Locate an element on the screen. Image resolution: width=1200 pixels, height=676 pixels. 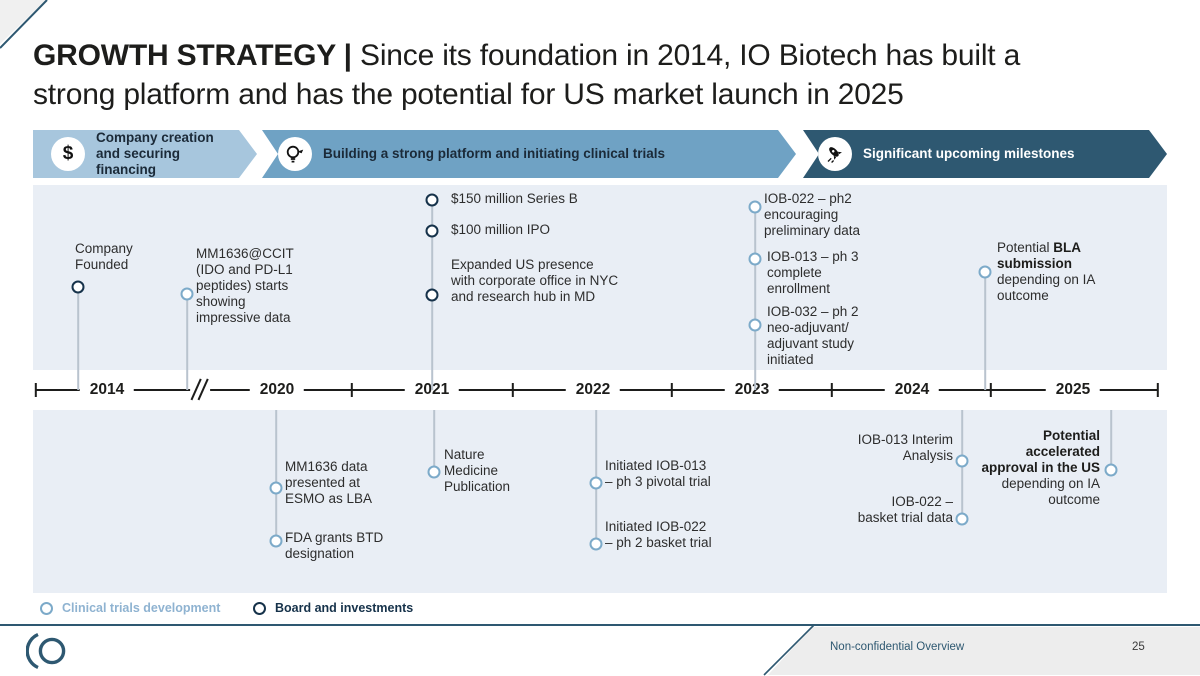
axis-break-icon is located at coordinates (200, 389).